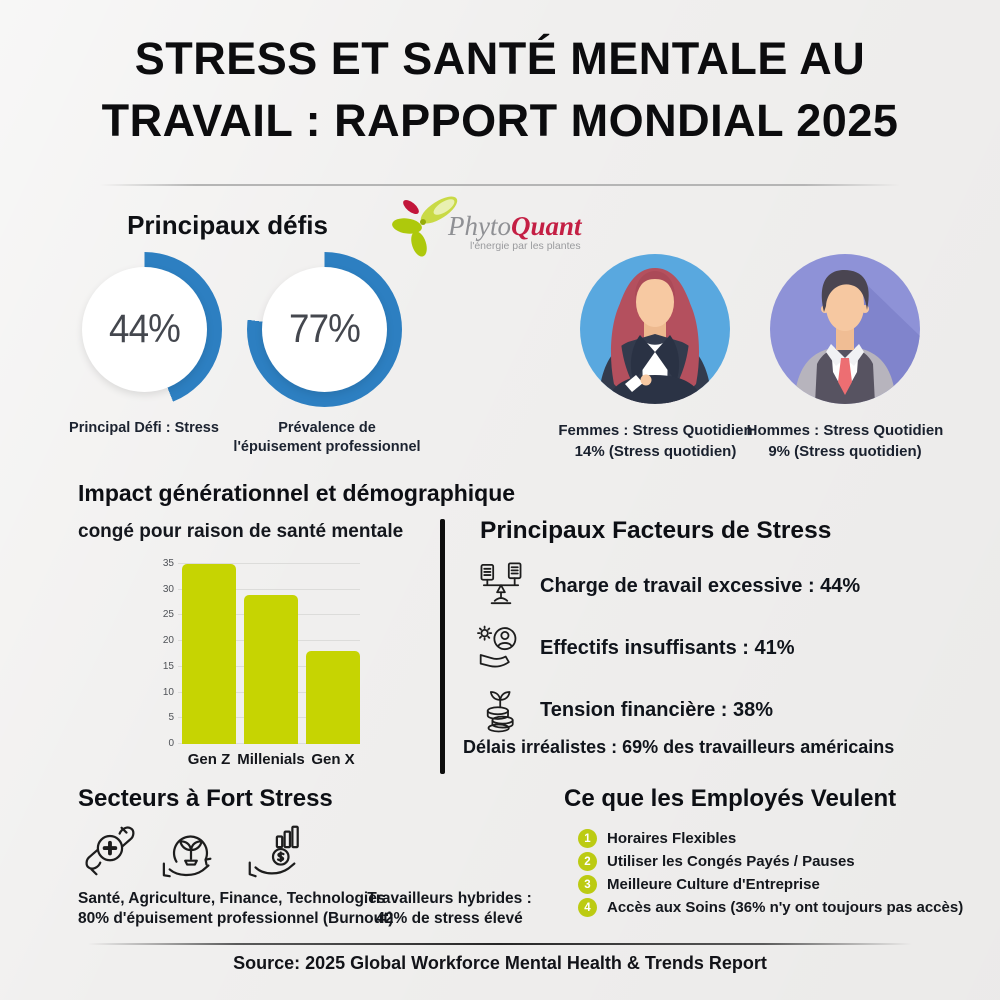  What do you see at coordinates (442, 646) in the screenshot?
I see `section-vertical-divider` at bounding box center [442, 646].